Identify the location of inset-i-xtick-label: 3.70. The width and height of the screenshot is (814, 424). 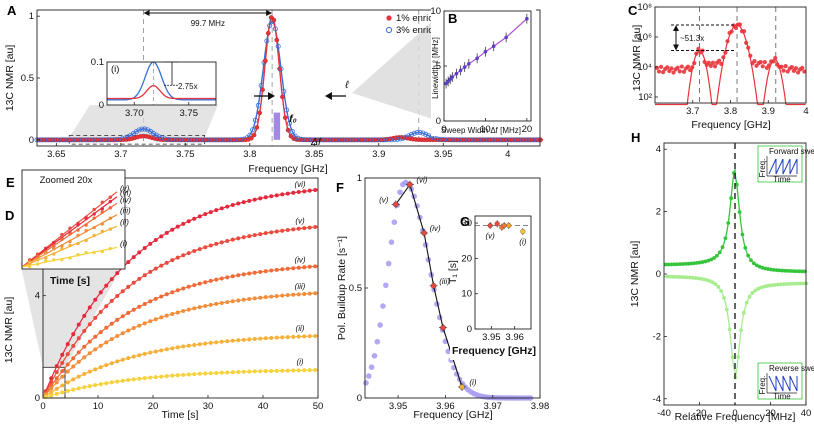
(134, 113).